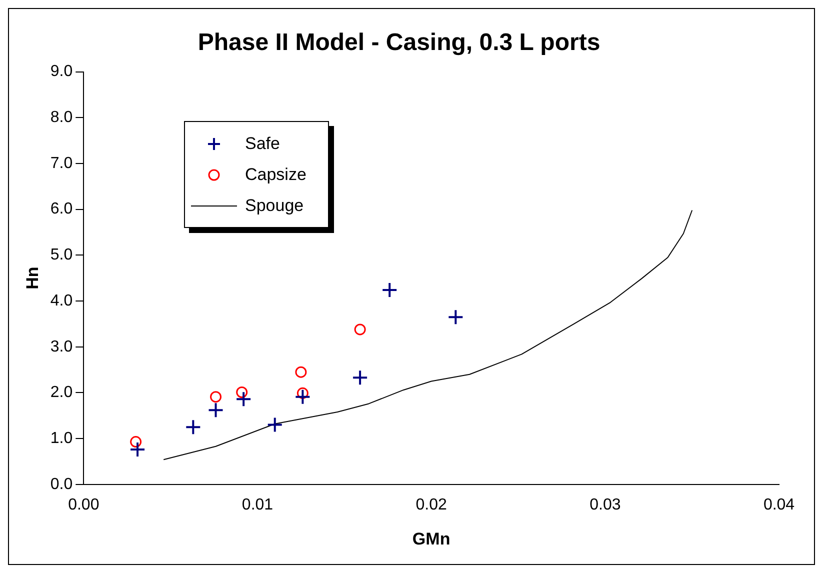 This screenshot has height=575, width=825. Describe the element at coordinates (61, 484) in the screenshot. I see `y-tick-label: 0.0` at that location.